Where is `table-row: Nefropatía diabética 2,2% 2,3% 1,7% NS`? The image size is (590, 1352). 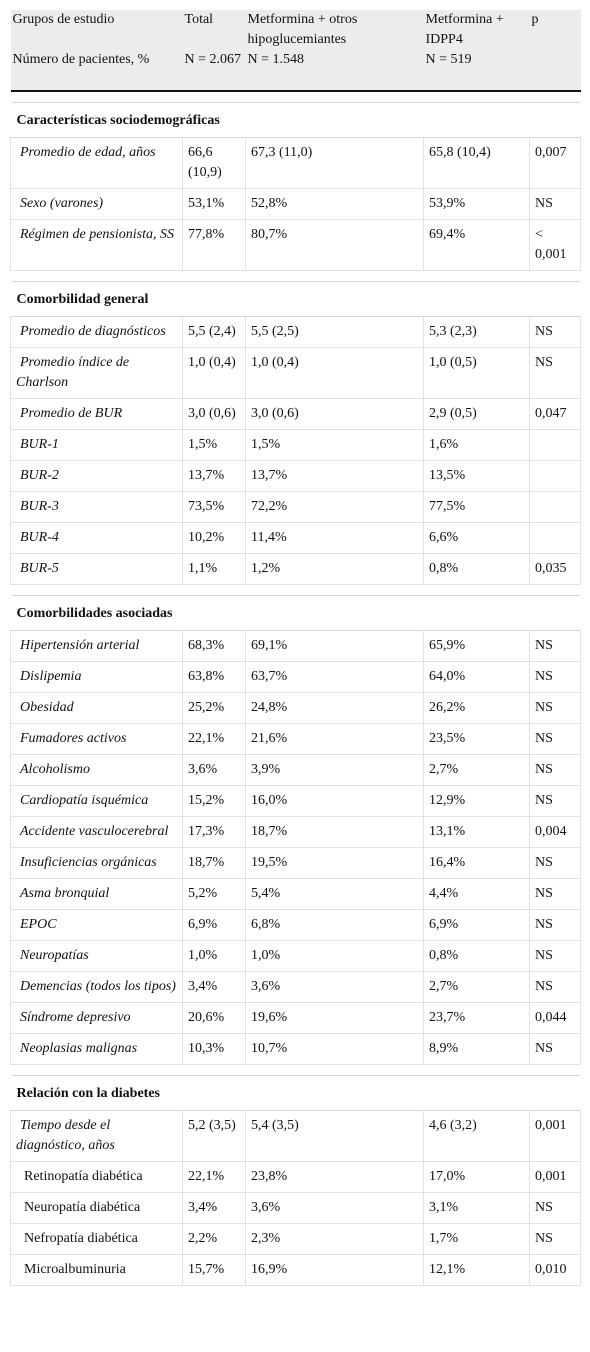
table-row: Nefropatía diabética 2,2% 2,3% 1,7% NS is located at coordinates (295, 1239).